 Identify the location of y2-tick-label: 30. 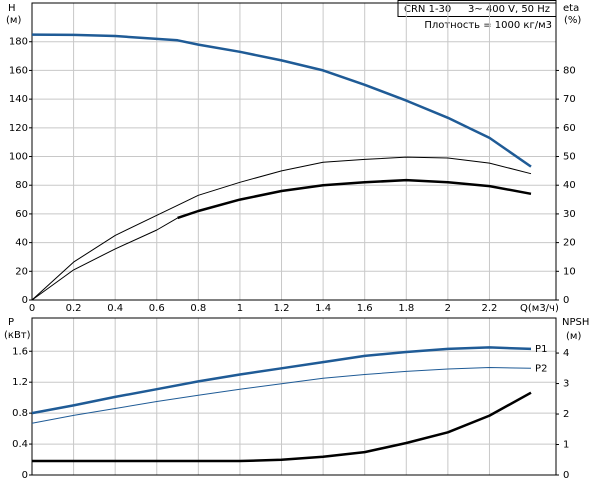
(569, 214).